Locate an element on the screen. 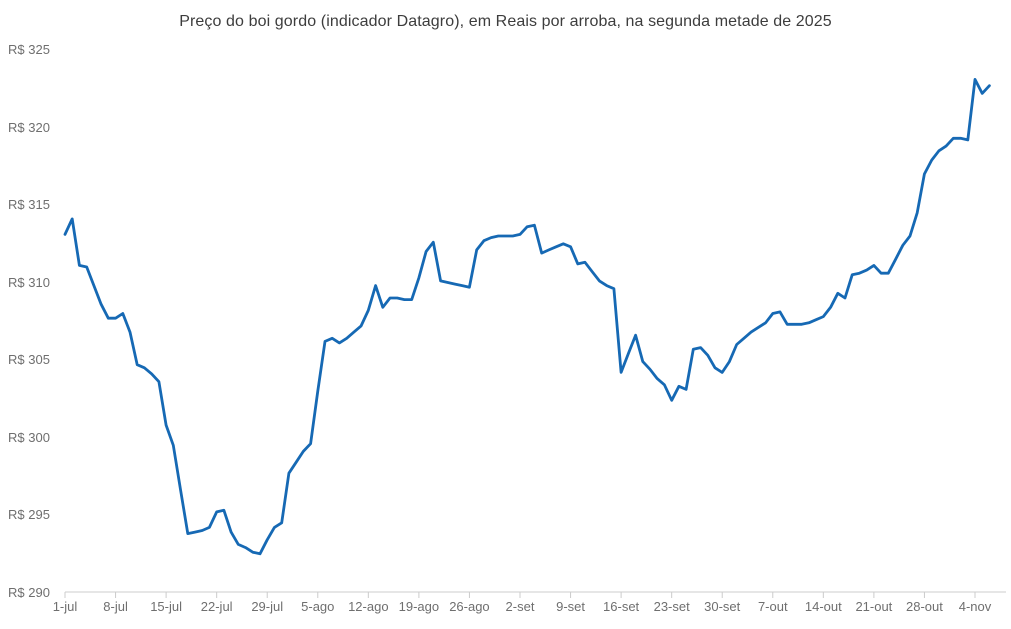 The height and width of the screenshot is (629, 1011). x-tick-label: 1-jul is located at coordinates (65, 606).